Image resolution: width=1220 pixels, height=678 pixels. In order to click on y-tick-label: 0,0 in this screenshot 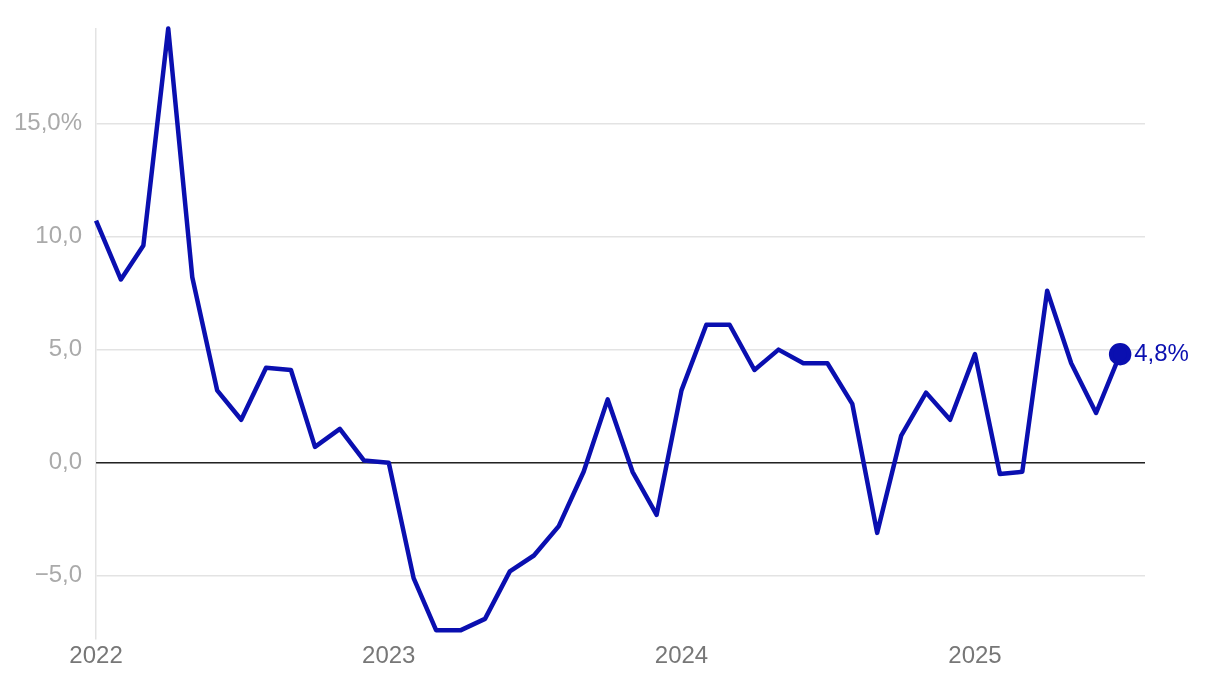, I will do `click(65, 461)`.